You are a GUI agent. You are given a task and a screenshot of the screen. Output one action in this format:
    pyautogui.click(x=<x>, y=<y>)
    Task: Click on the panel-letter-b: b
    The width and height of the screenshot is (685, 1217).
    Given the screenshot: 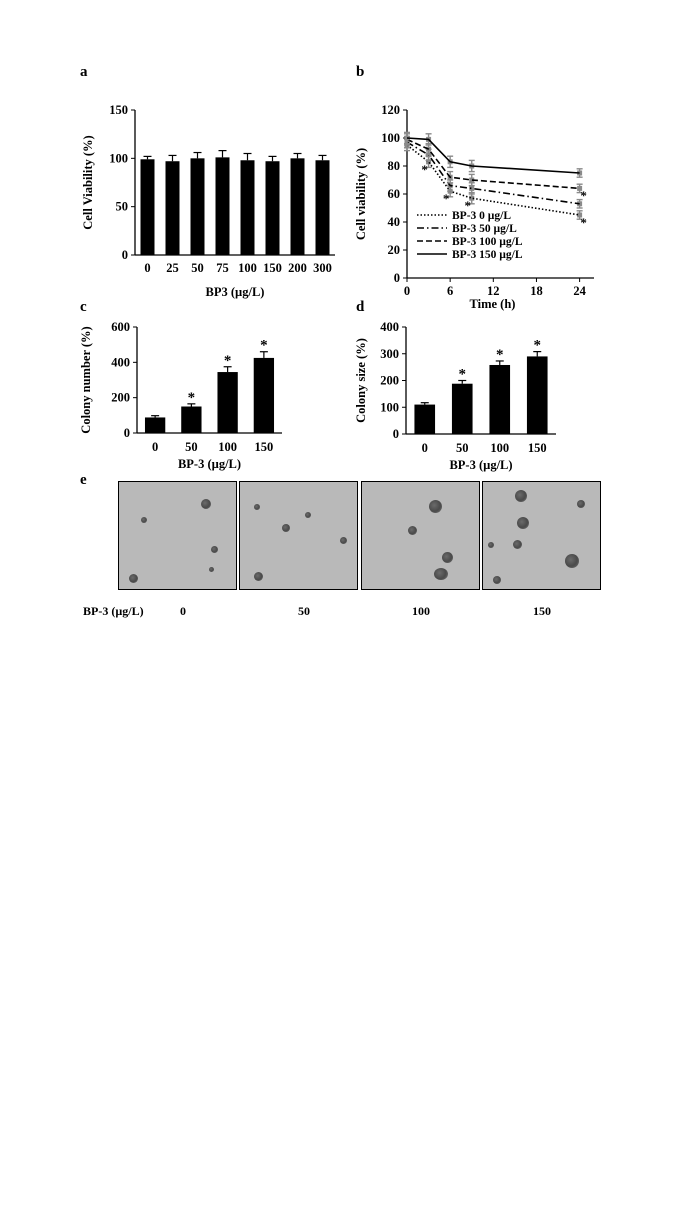 What is the action you would take?
    pyautogui.click(x=360, y=72)
    